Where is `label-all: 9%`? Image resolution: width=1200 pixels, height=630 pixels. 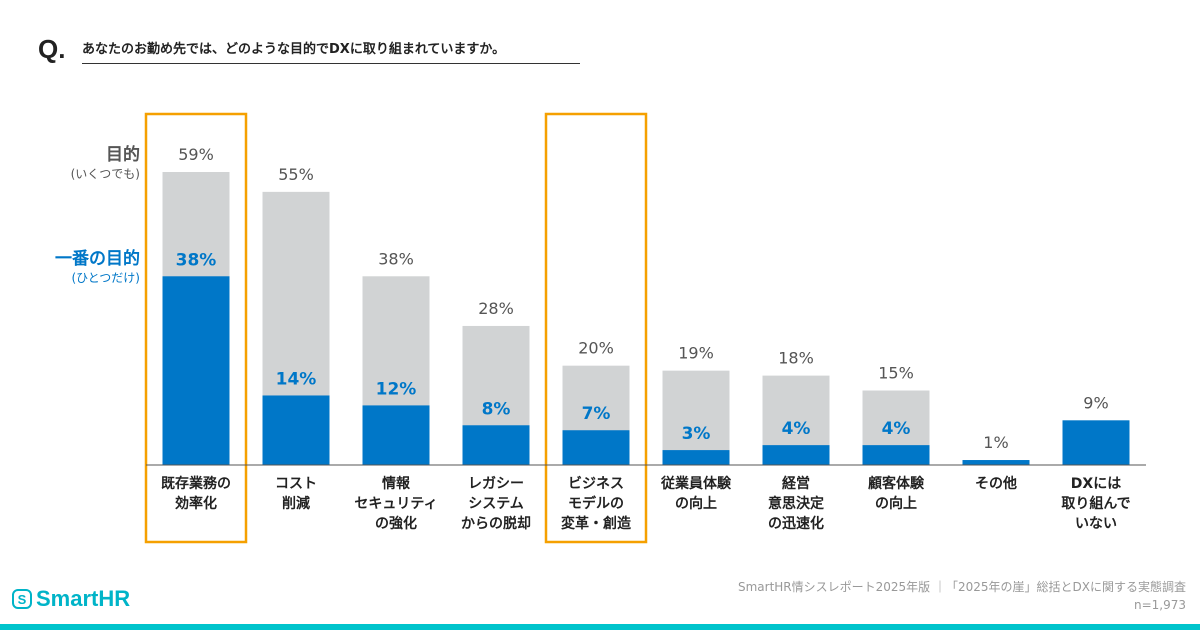 label-all: 9% is located at coordinates (1095, 402).